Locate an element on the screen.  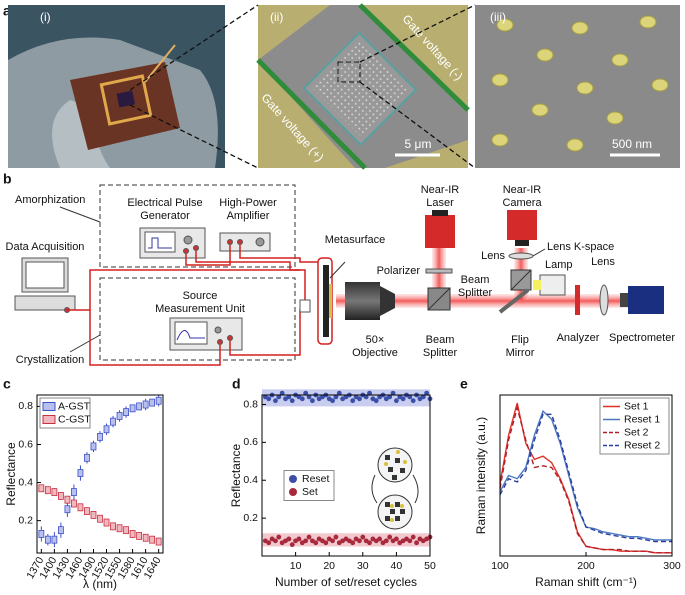
legend-label: Reset 2 is located at coordinates (642, 445).